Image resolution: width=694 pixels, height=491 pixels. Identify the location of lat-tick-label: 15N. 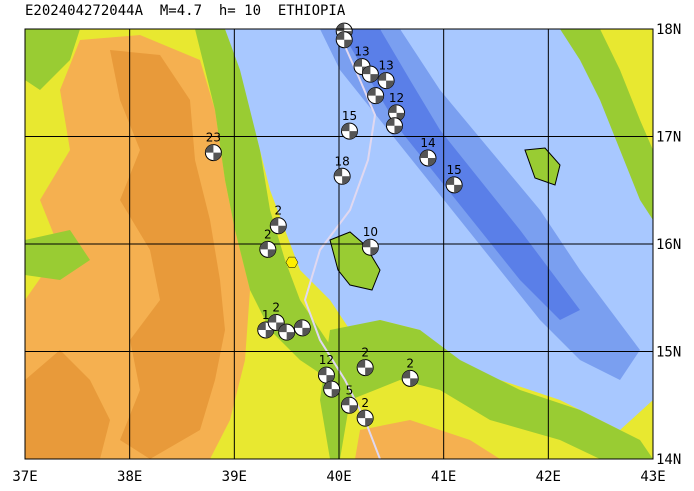
(668, 353).